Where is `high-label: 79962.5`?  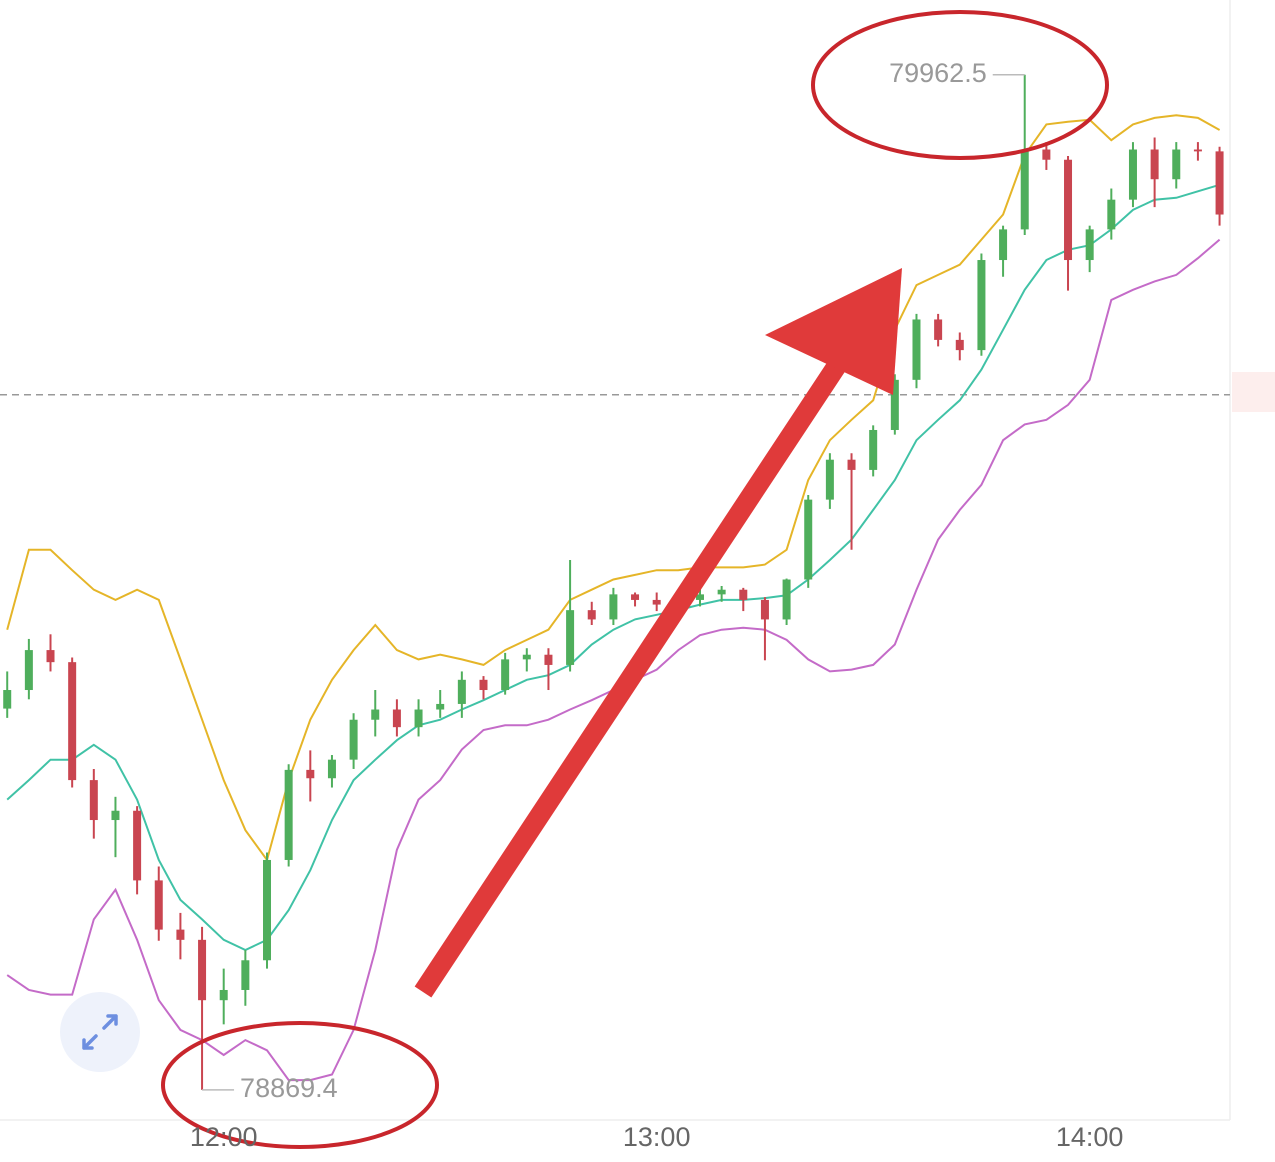 high-label: 79962.5 is located at coordinates (938, 73).